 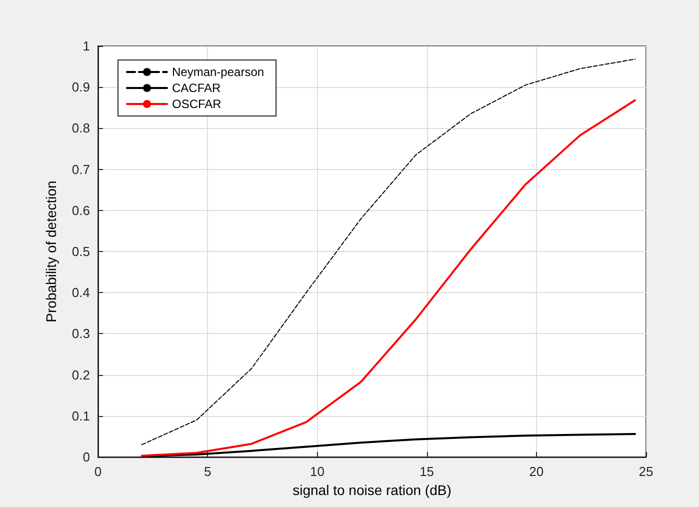 What do you see at coordinates (197, 88) in the screenshot?
I see `legend-label: CACFAR` at bounding box center [197, 88].